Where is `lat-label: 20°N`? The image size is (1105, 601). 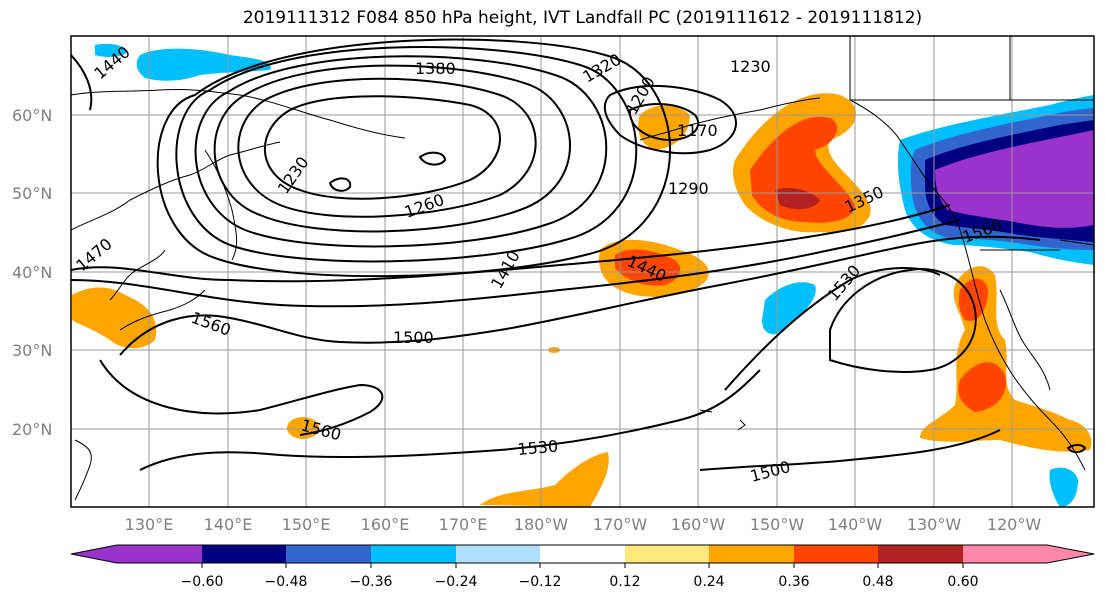 lat-label: 20°N is located at coordinates (32, 429).